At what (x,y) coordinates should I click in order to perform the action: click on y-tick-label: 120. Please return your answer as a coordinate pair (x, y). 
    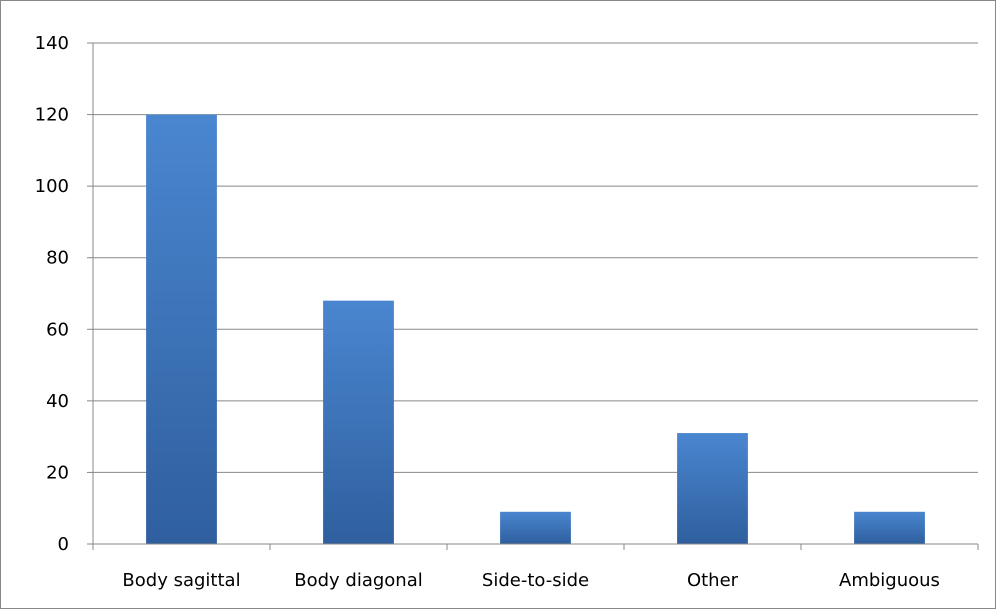
    Looking at the image, I should click on (52, 115).